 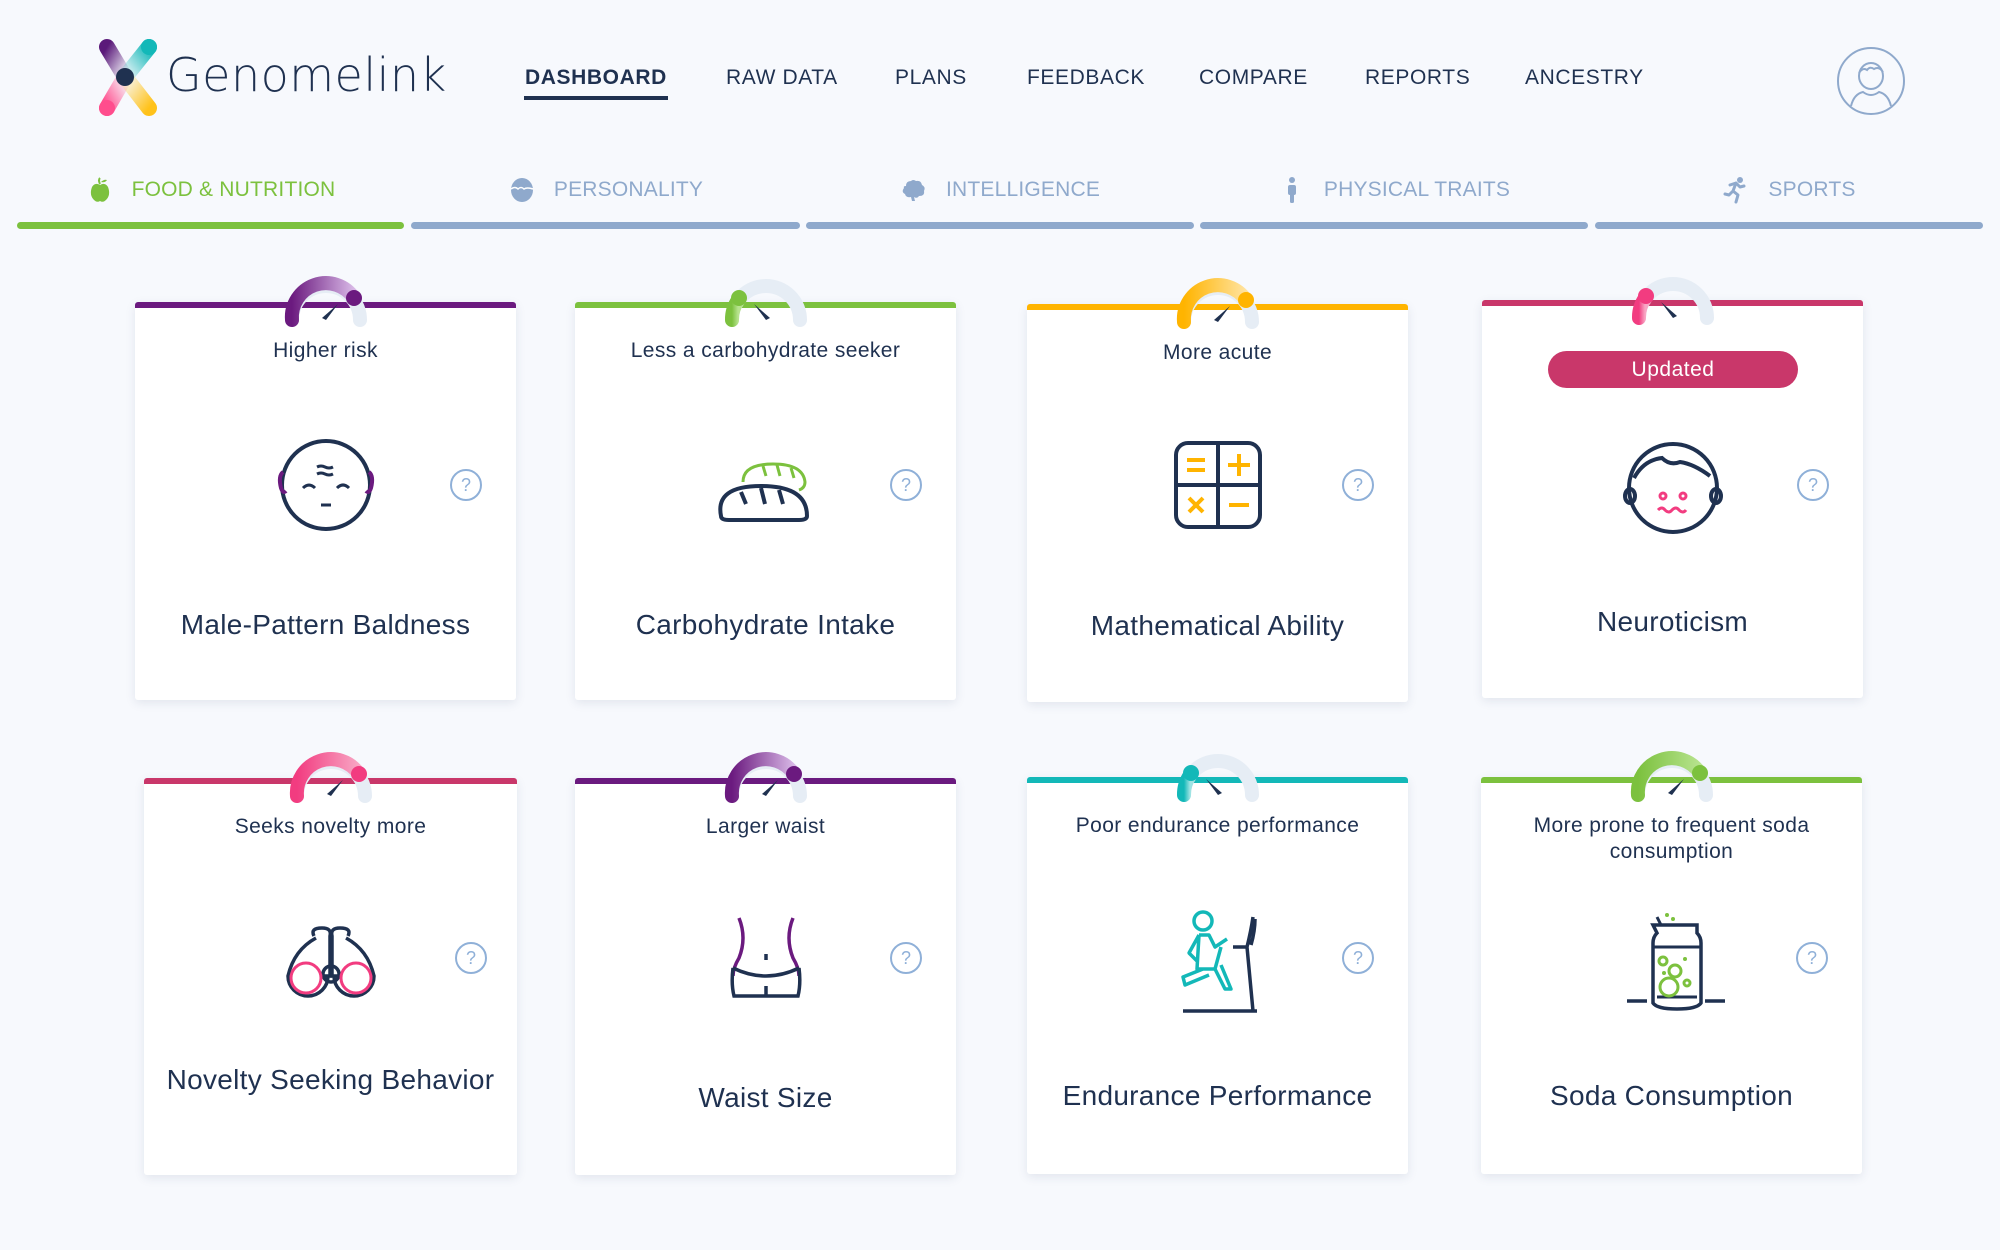 I want to click on trait-title: Carbohydrate Intake, so click(x=765, y=624).